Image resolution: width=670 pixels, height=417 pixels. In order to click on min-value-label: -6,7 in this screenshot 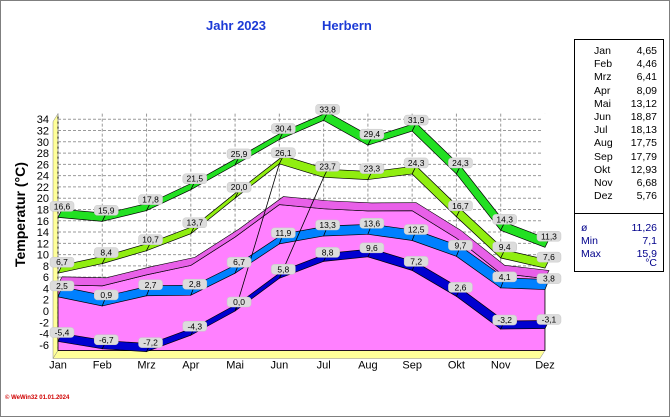, I will do `click(106, 340)`.